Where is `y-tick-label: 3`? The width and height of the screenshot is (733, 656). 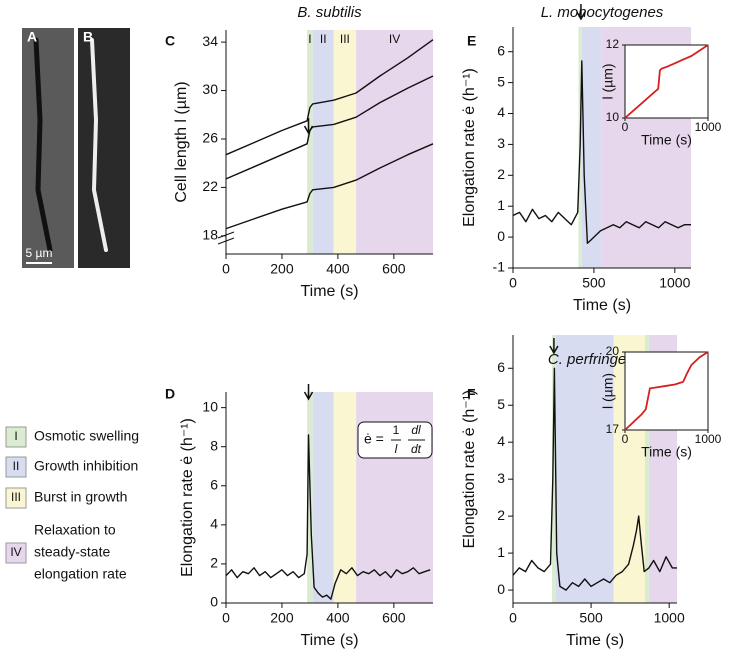
y-tick-label: 3 is located at coordinates (501, 143).